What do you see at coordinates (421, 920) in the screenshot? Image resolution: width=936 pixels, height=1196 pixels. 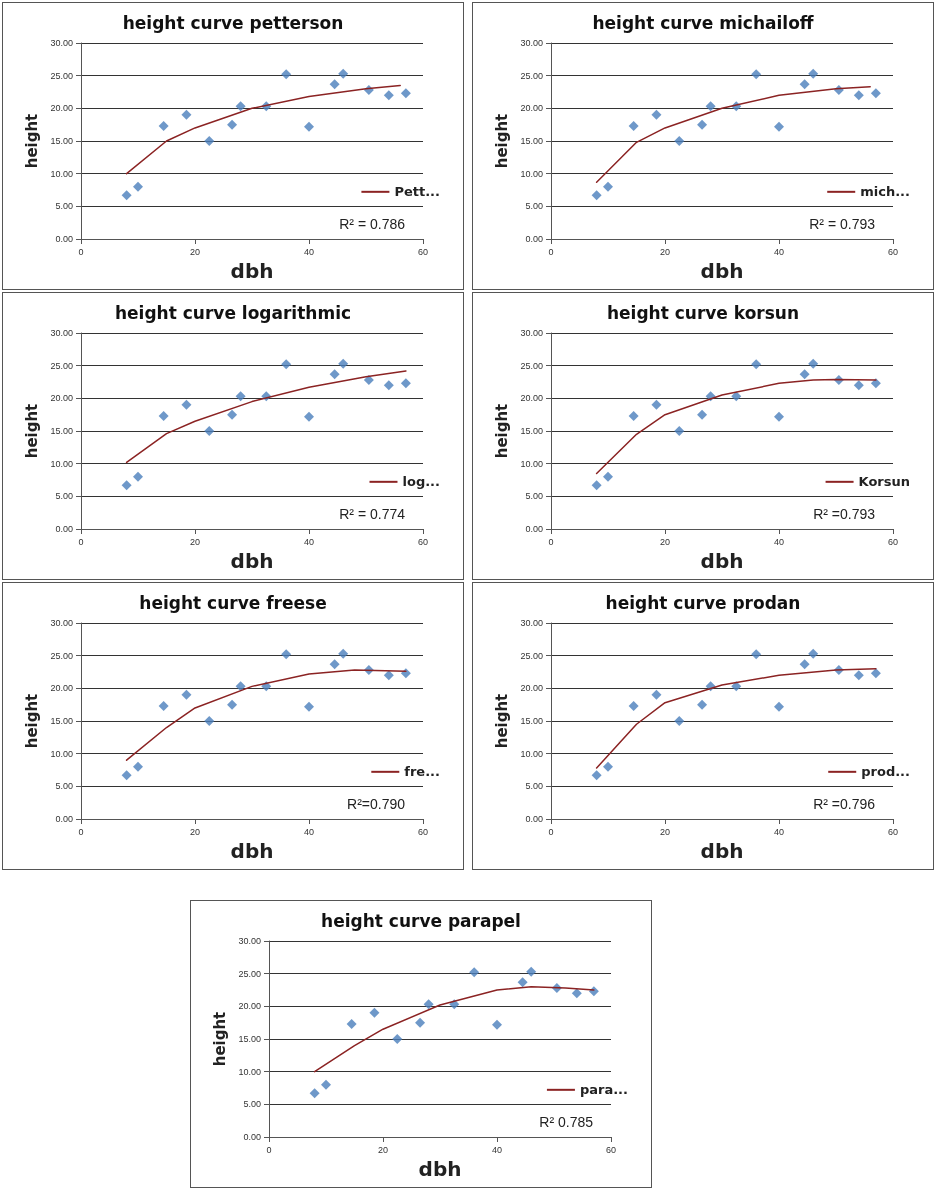 I see `chart-title: height curve parapel` at bounding box center [421, 920].